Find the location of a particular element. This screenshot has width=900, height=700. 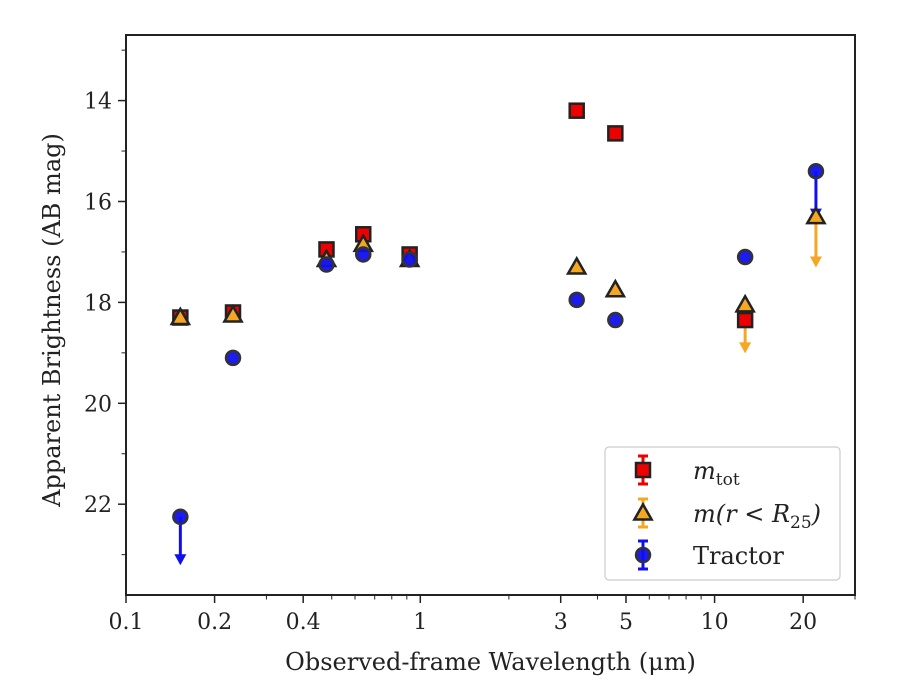

legend: mtot m(r < R25) Tractor is located at coordinates (722, 513).